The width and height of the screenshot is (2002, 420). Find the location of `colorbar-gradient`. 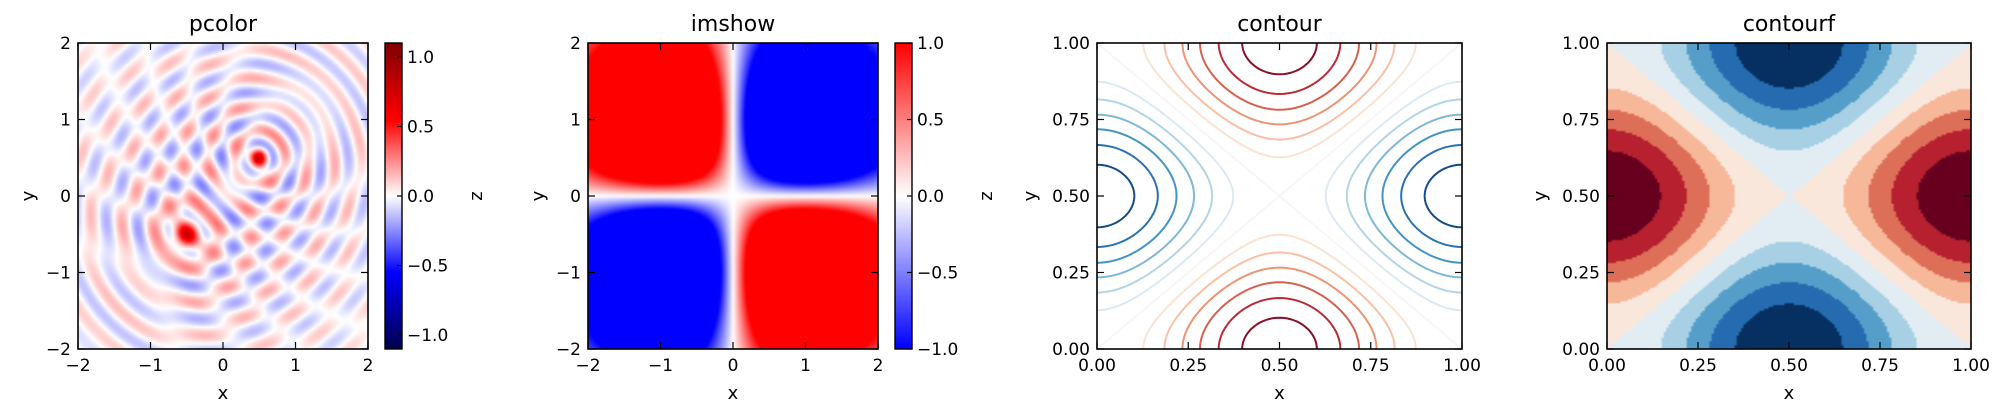

colorbar-gradient is located at coordinates (393, 196).